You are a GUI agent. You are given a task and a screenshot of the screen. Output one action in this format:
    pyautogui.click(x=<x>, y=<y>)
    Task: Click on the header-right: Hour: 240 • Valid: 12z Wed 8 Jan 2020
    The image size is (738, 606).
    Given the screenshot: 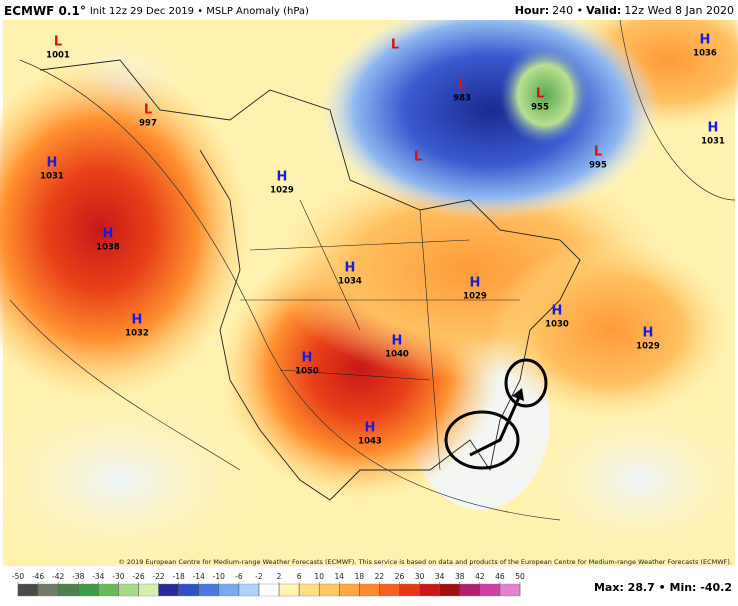 What is the action you would take?
    pyautogui.click(x=624, y=10)
    